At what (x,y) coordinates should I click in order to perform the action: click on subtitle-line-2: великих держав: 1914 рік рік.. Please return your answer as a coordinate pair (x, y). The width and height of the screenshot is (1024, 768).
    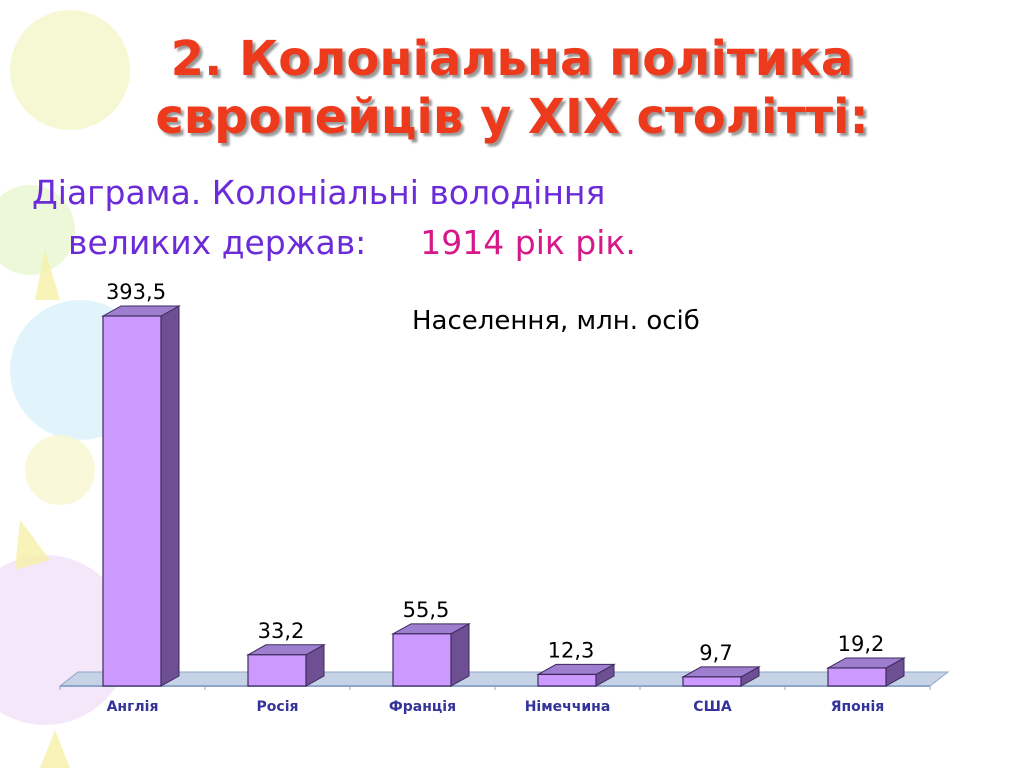
    Looking at the image, I should click on (482, 243).